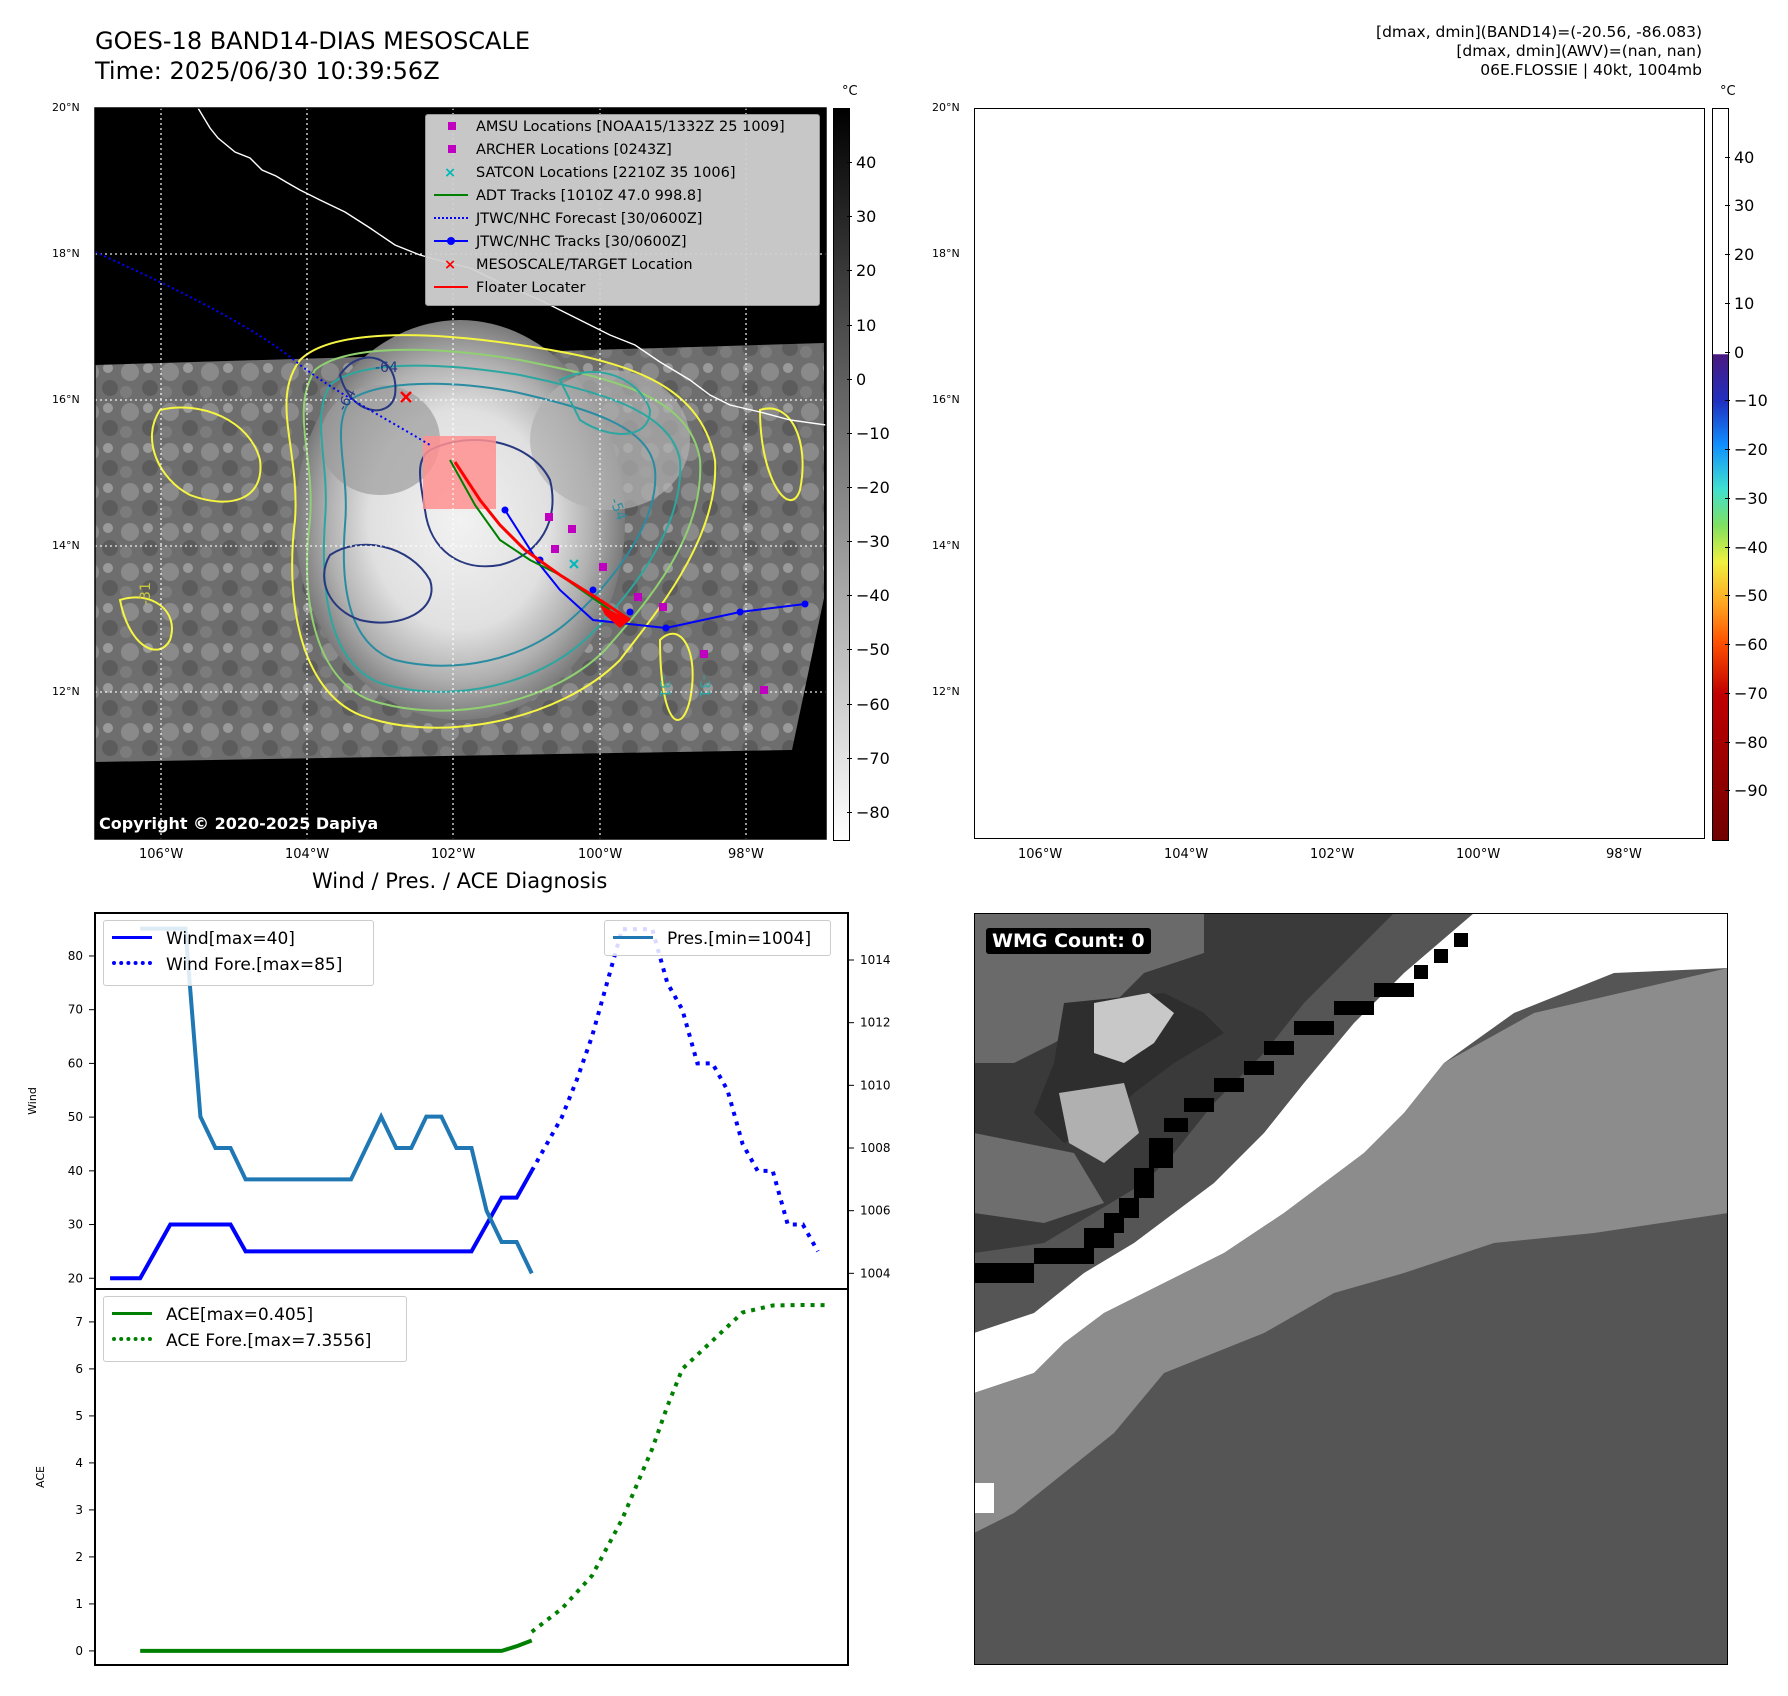 This screenshot has height=1696, width=1788. What do you see at coordinates (1751, 450) in the screenshot?
I see `colorbar-tick-label: −20` at bounding box center [1751, 450].